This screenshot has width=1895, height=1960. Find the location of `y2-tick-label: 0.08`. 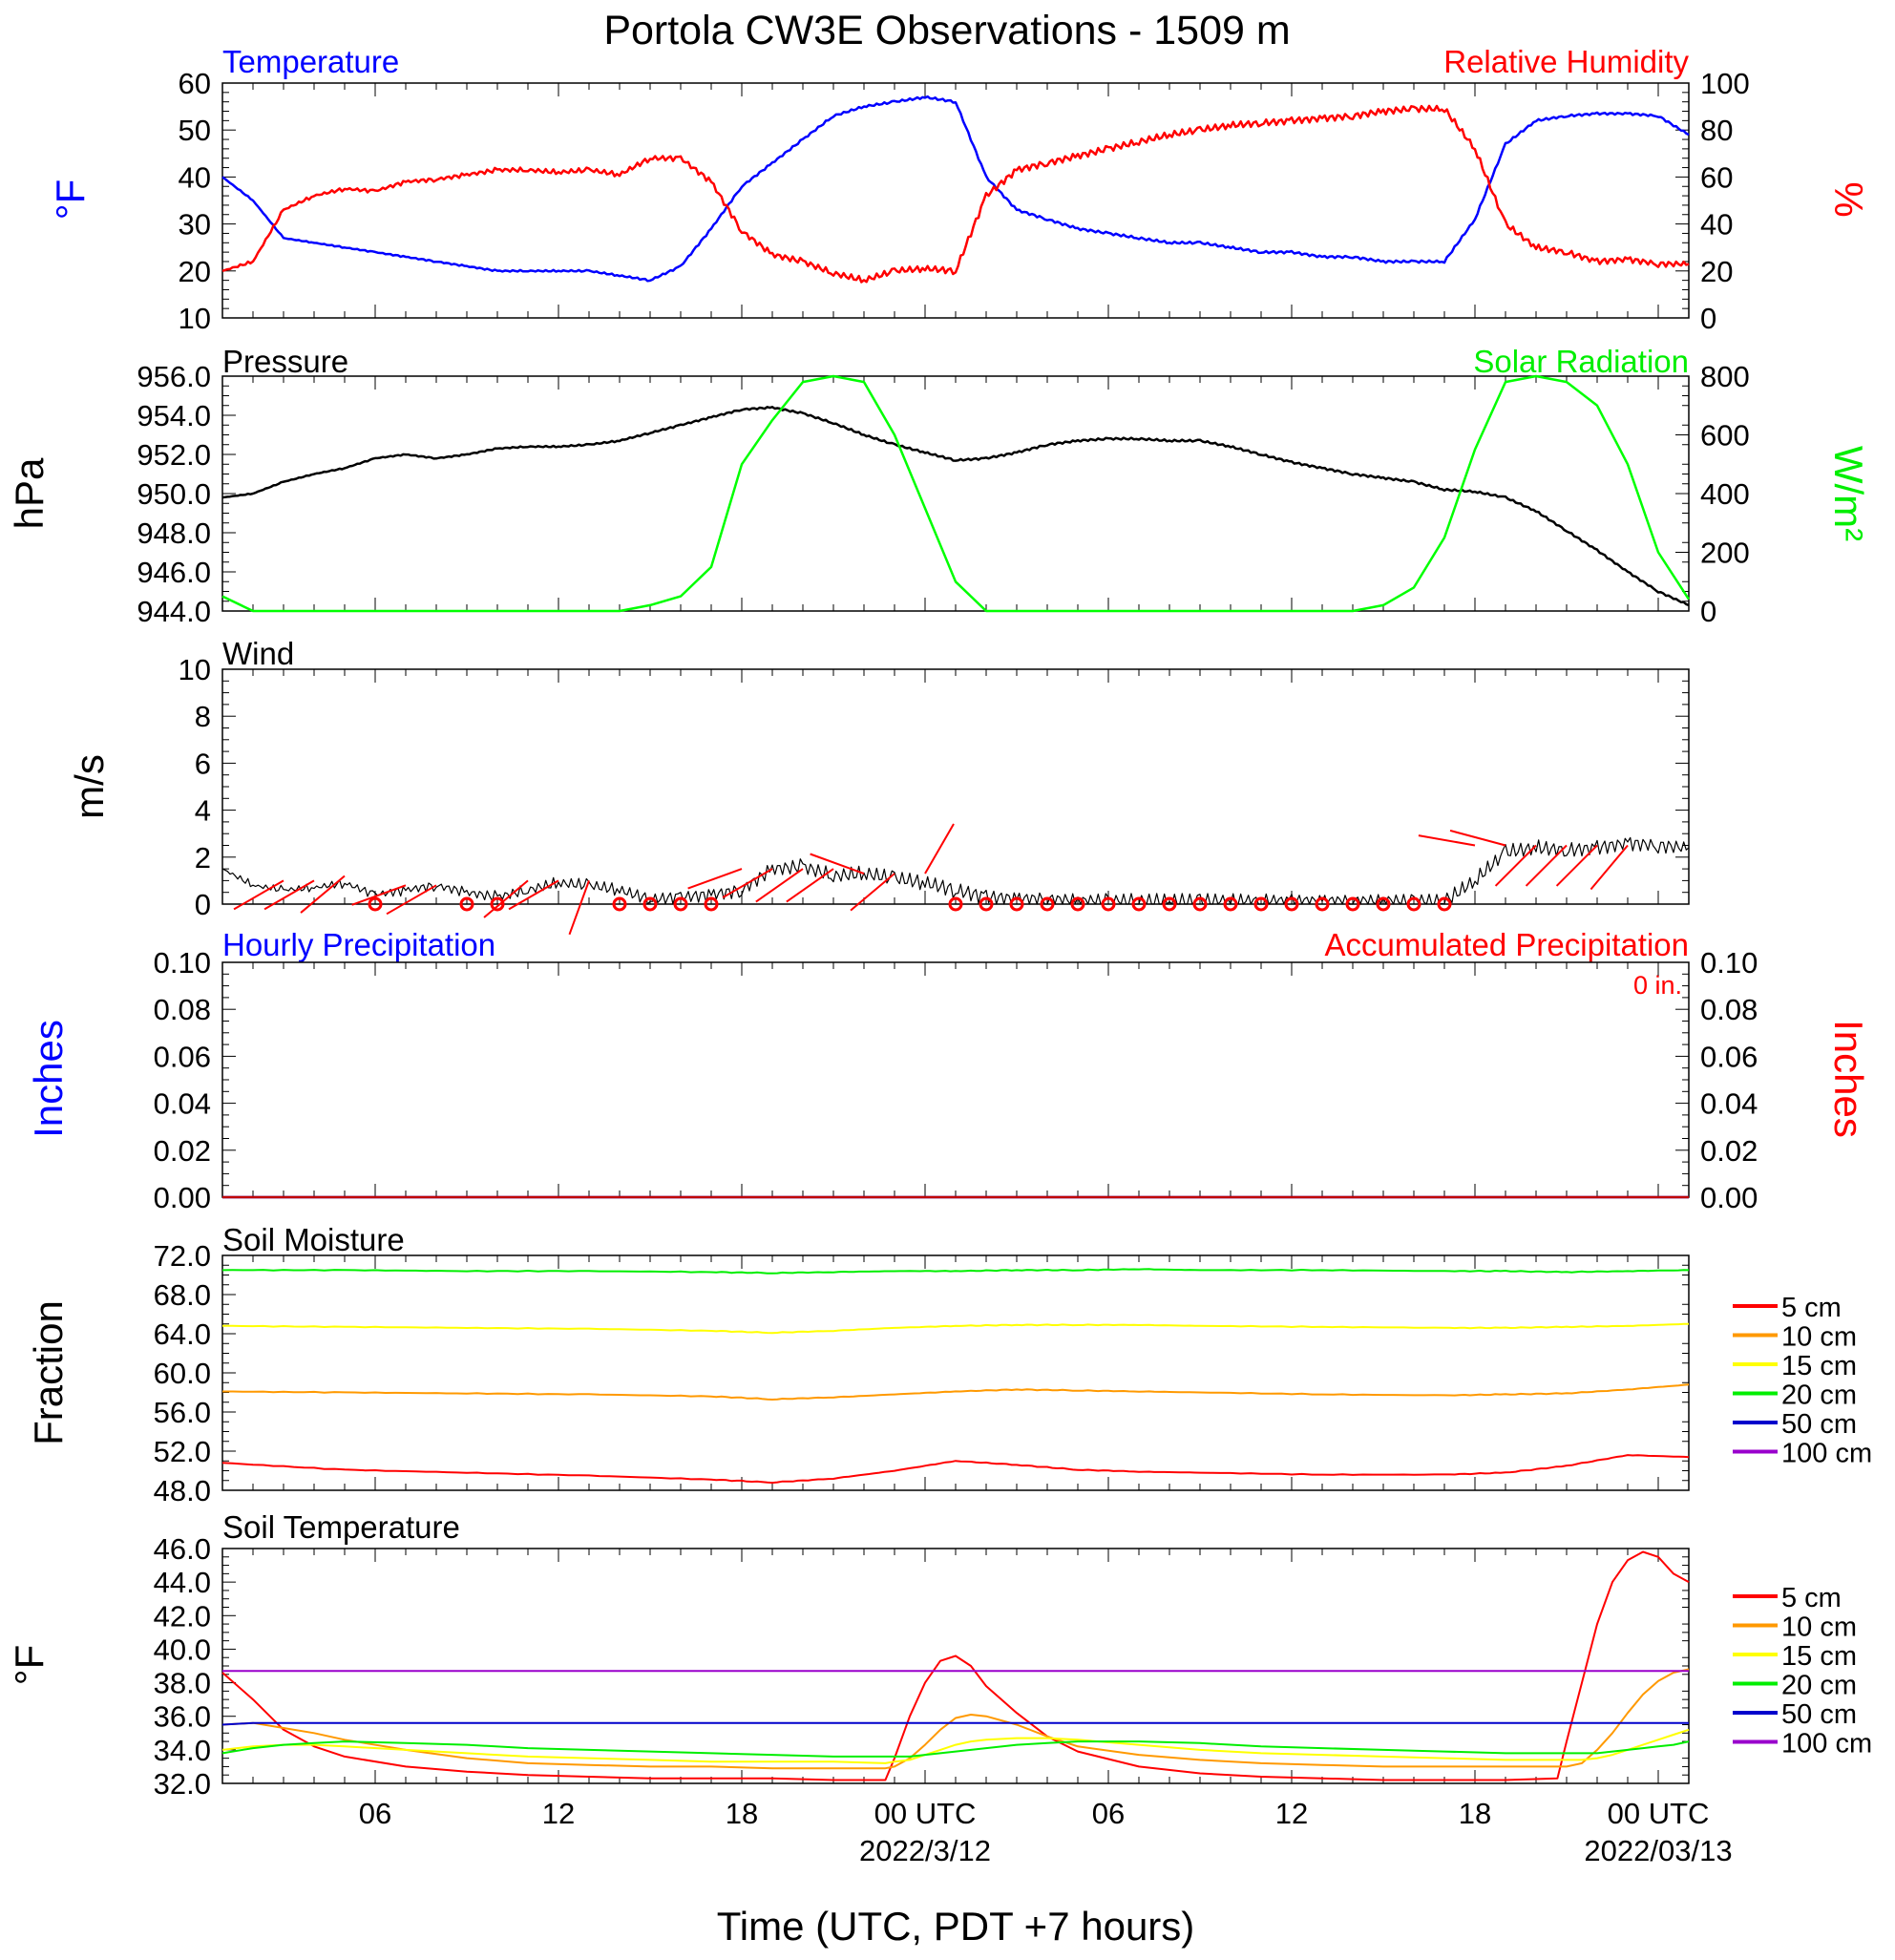

y2-tick-label: 0.08 is located at coordinates (1729, 1009).